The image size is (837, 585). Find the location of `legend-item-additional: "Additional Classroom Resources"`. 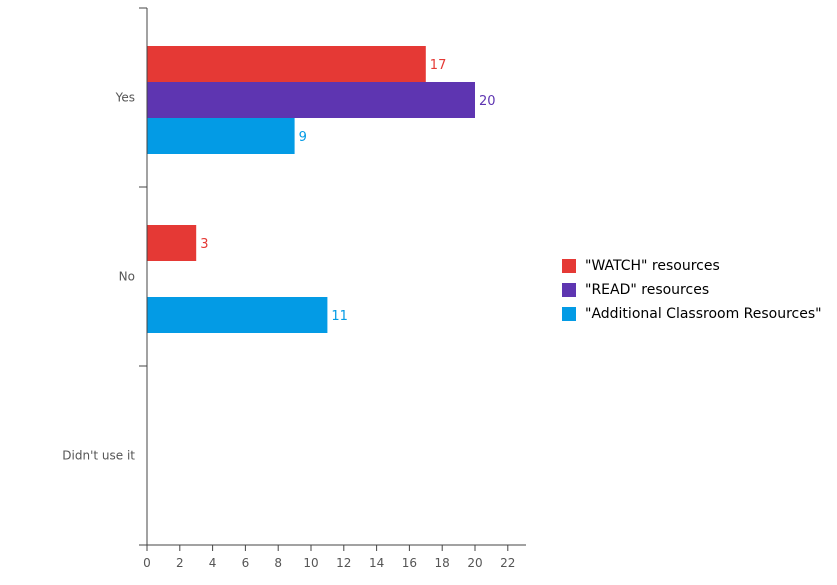

legend-item-additional: "Additional Classroom Resources" is located at coordinates (692, 314).